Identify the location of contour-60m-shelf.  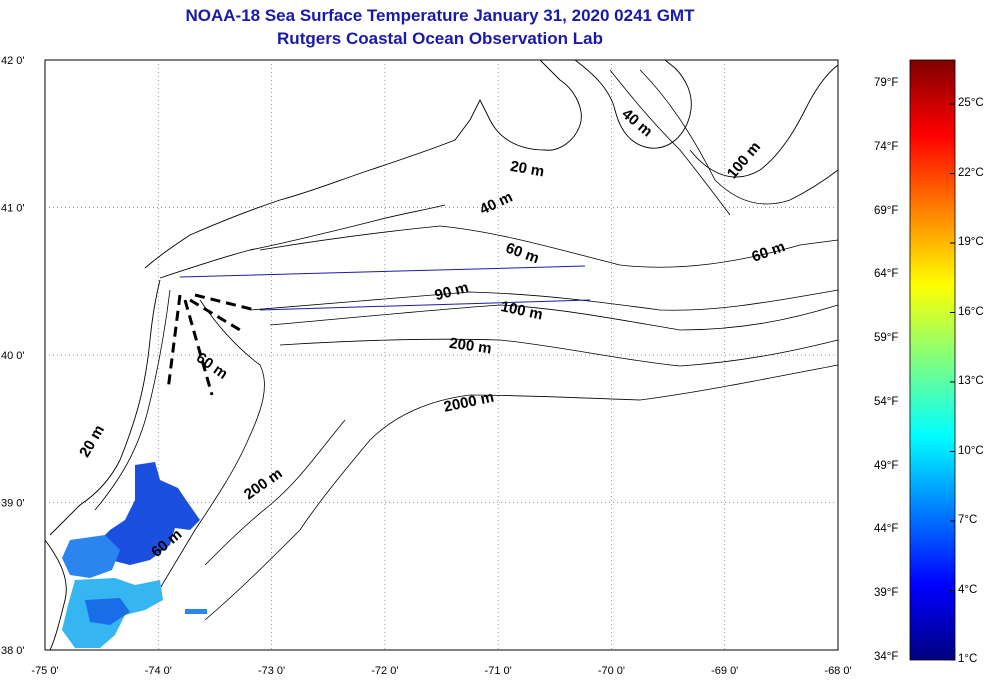
(549, 246).